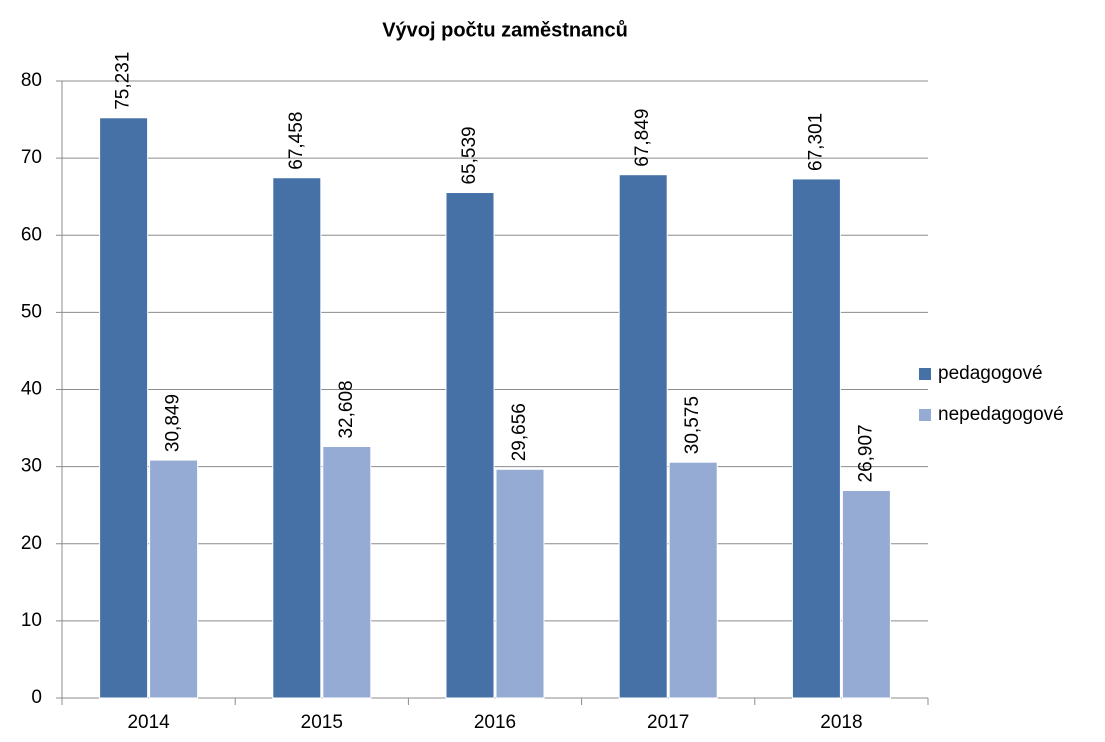 The width and height of the screenshot is (1105, 742). I want to click on y-tick-label: 60, so click(31, 234).